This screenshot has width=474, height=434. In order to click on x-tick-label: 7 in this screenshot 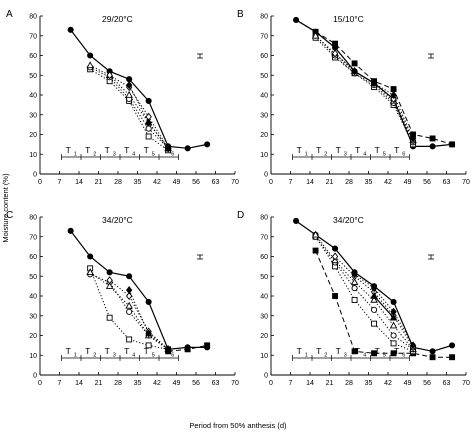, I will do `click(60, 182)`.